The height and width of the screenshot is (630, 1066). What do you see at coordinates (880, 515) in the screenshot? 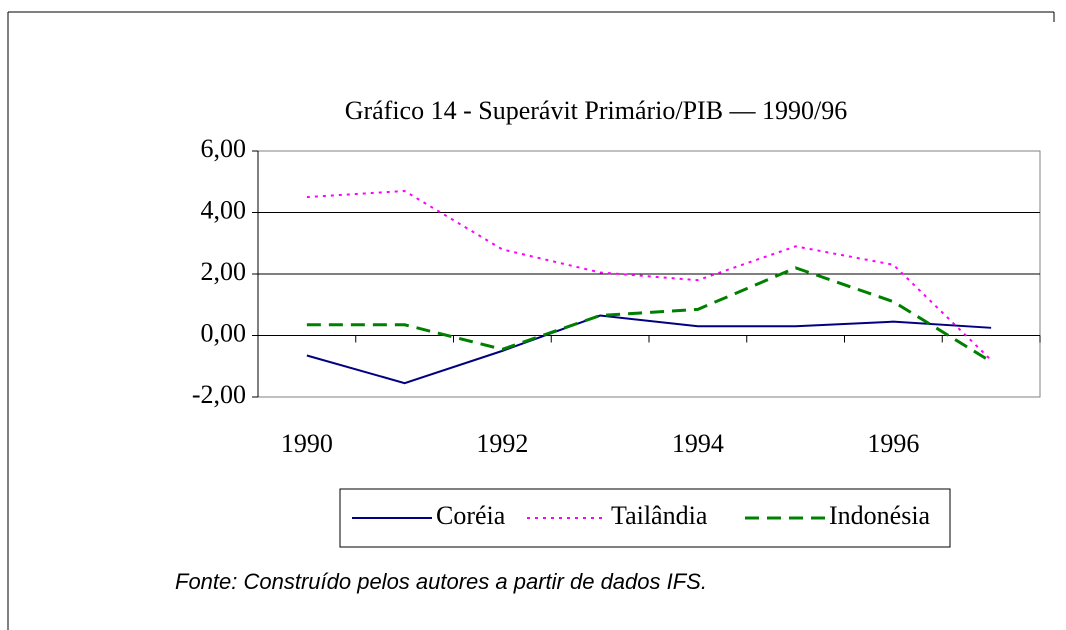
I see `legend-label: Indonésia` at bounding box center [880, 515].